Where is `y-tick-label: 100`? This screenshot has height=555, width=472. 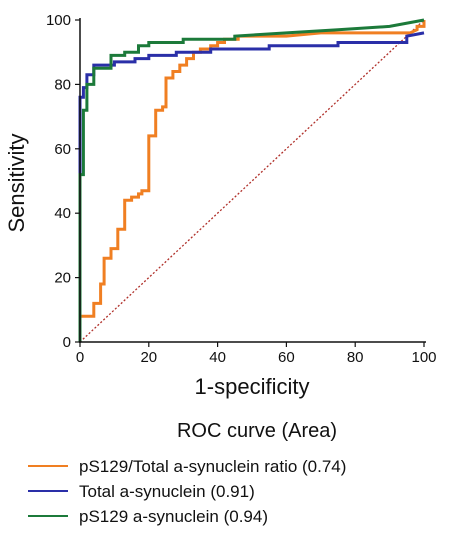 y-tick-label: 100 is located at coordinates (58, 20).